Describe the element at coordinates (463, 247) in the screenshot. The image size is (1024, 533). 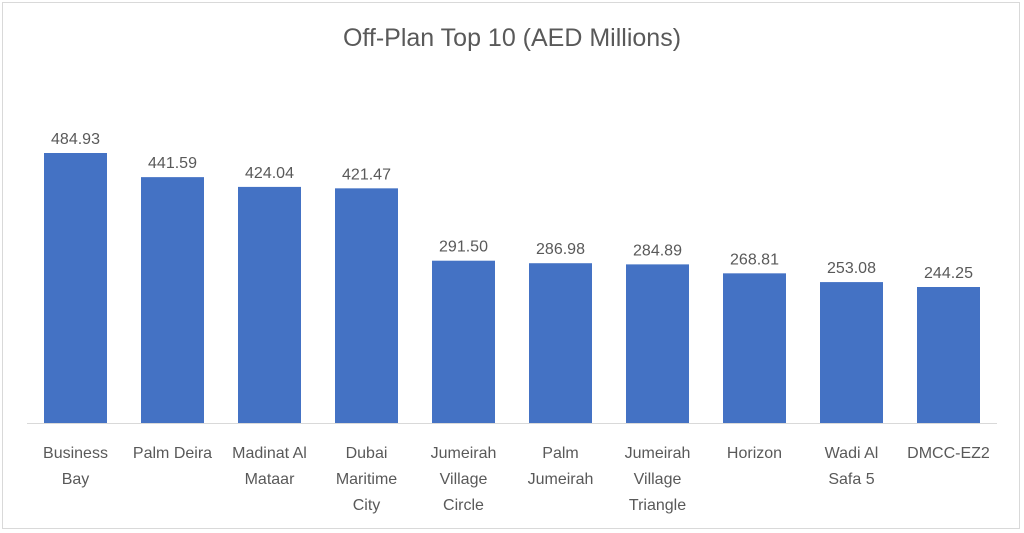
I see `data-label: 291.50` at that location.